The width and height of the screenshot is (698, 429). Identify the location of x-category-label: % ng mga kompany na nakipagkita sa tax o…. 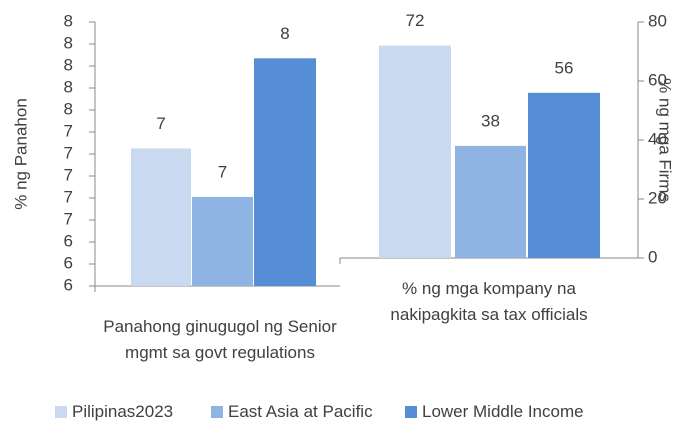
(489, 301).